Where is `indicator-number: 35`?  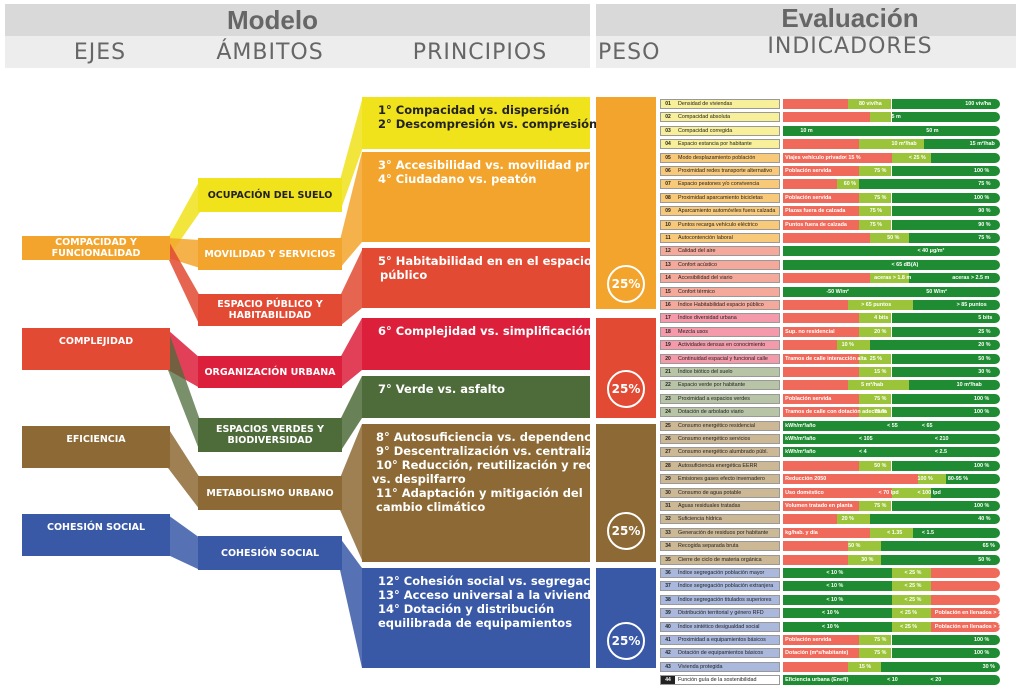 indicator-number: 35 is located at coordinates (668, 559).